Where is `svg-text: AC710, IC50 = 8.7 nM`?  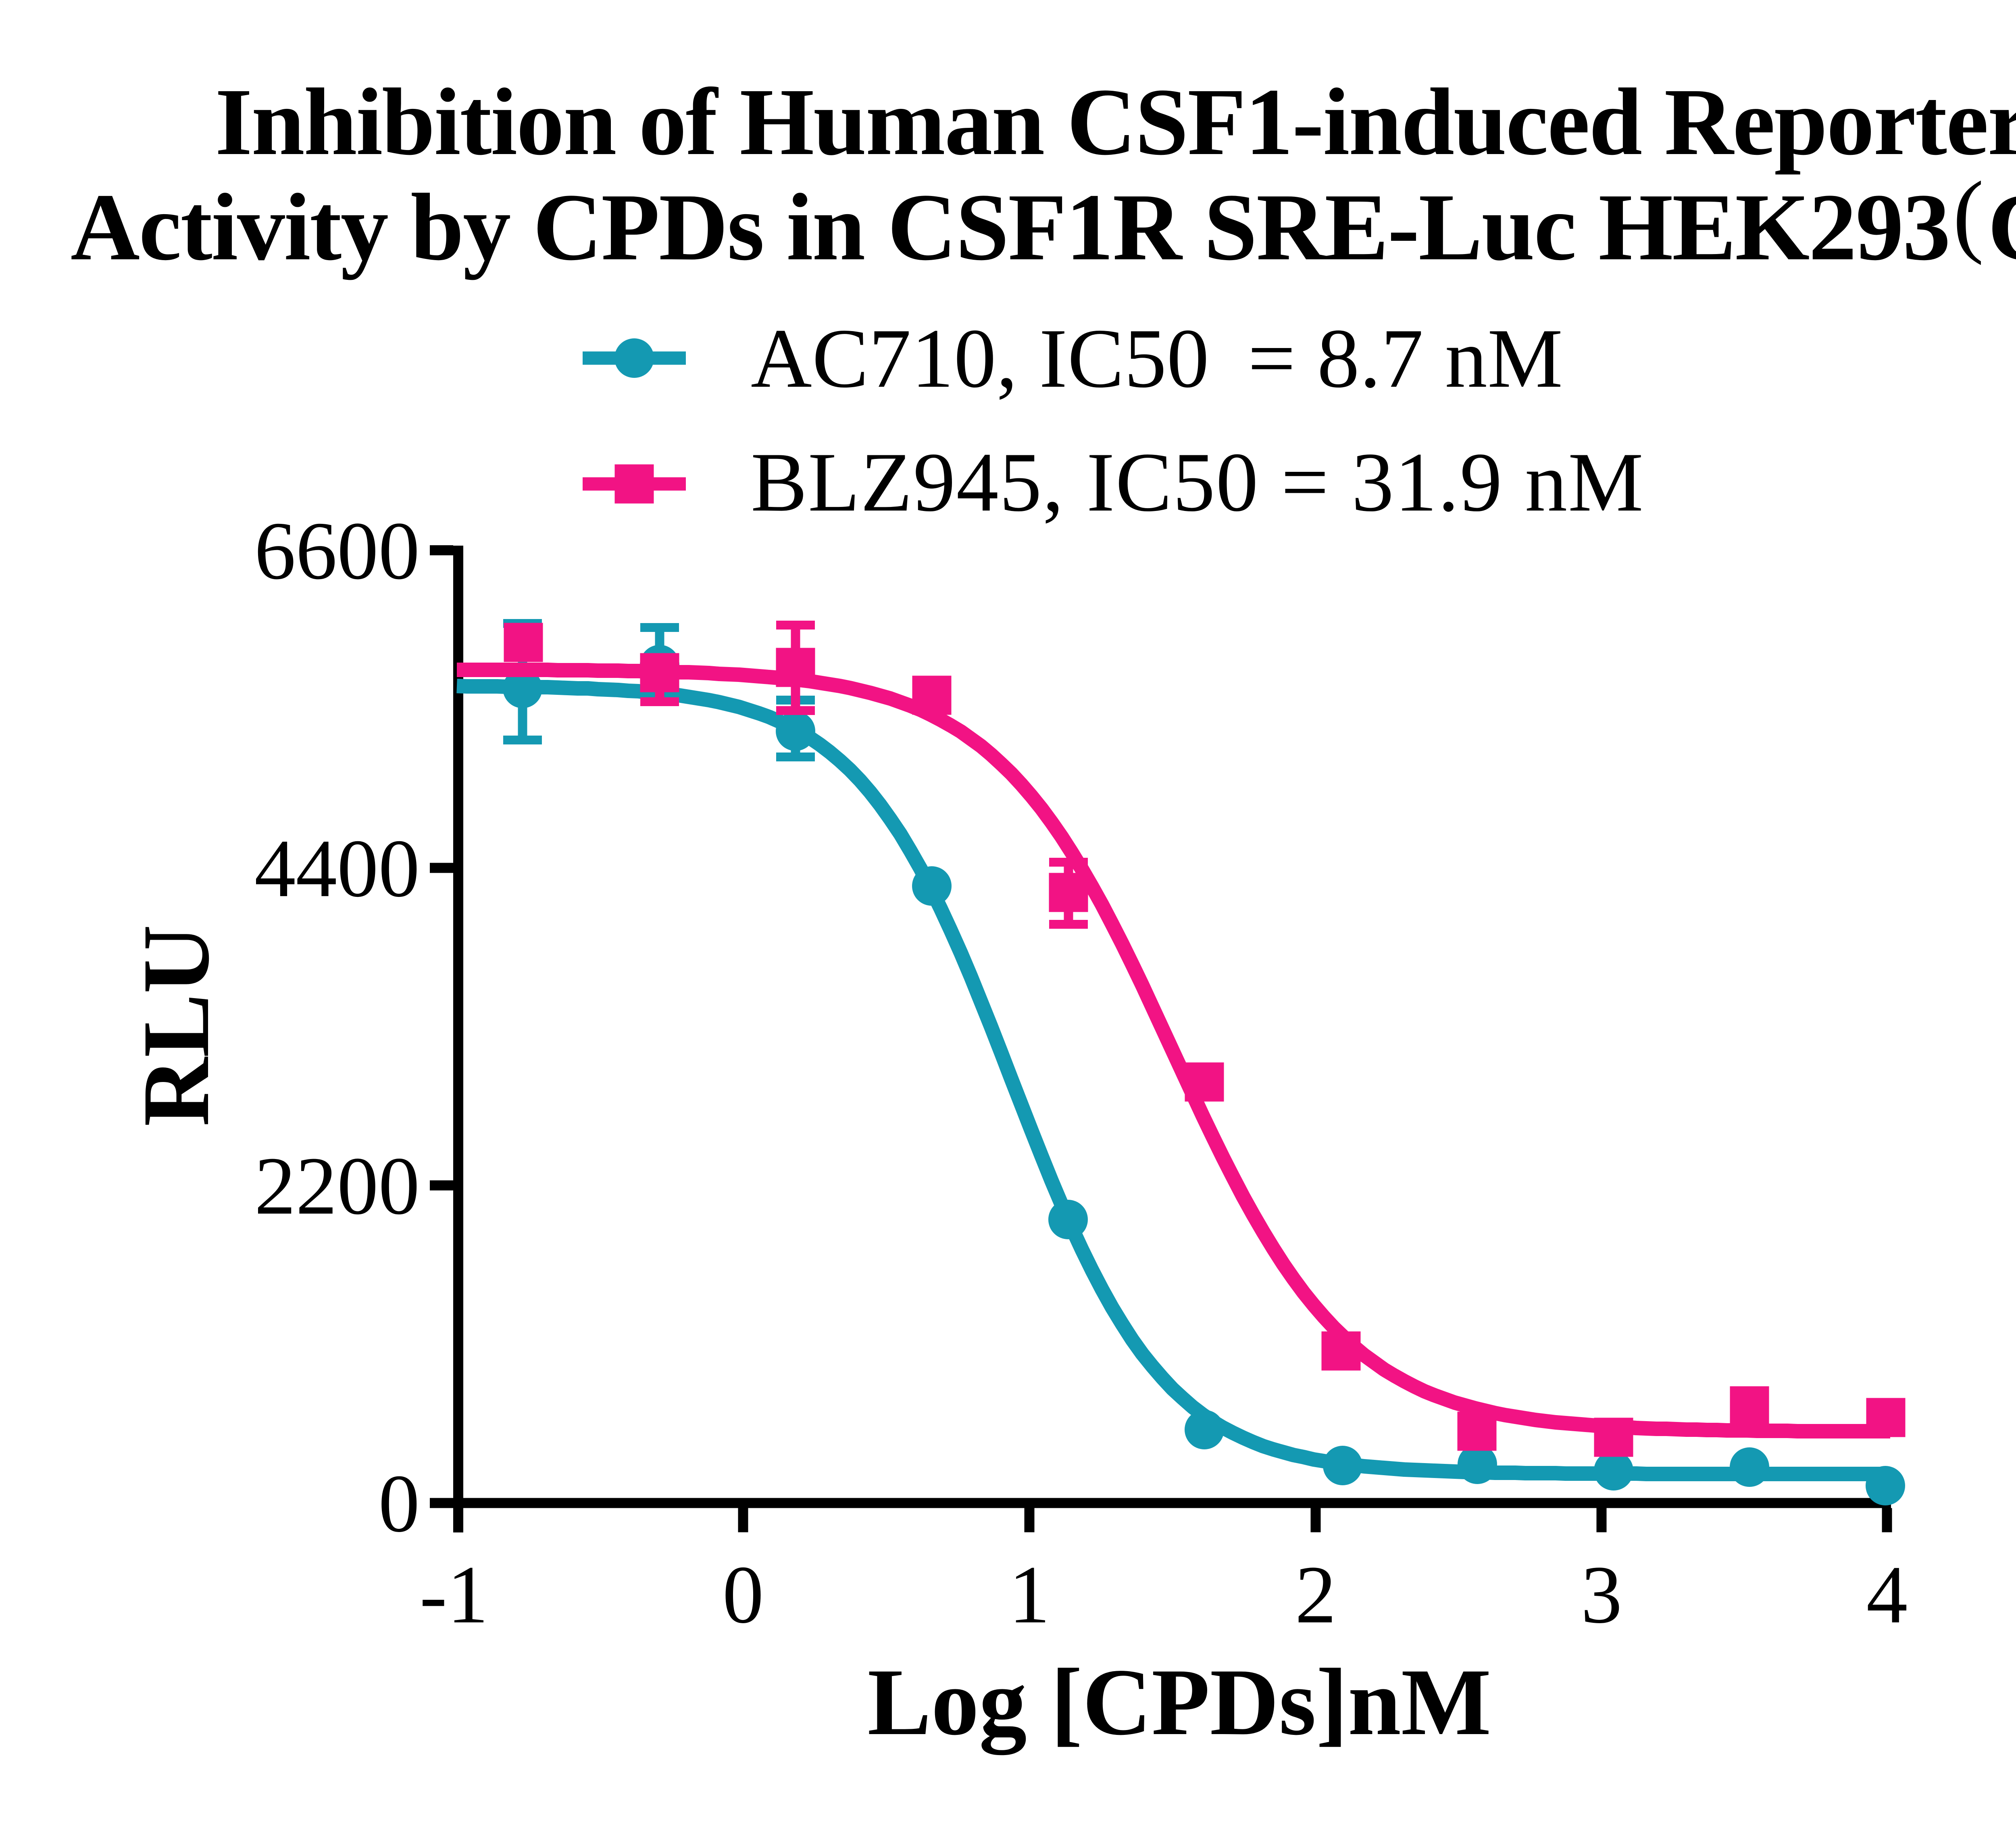
svg-text: AC710, IC50 = 8.7 nM is located at coordinates (1157, 358).